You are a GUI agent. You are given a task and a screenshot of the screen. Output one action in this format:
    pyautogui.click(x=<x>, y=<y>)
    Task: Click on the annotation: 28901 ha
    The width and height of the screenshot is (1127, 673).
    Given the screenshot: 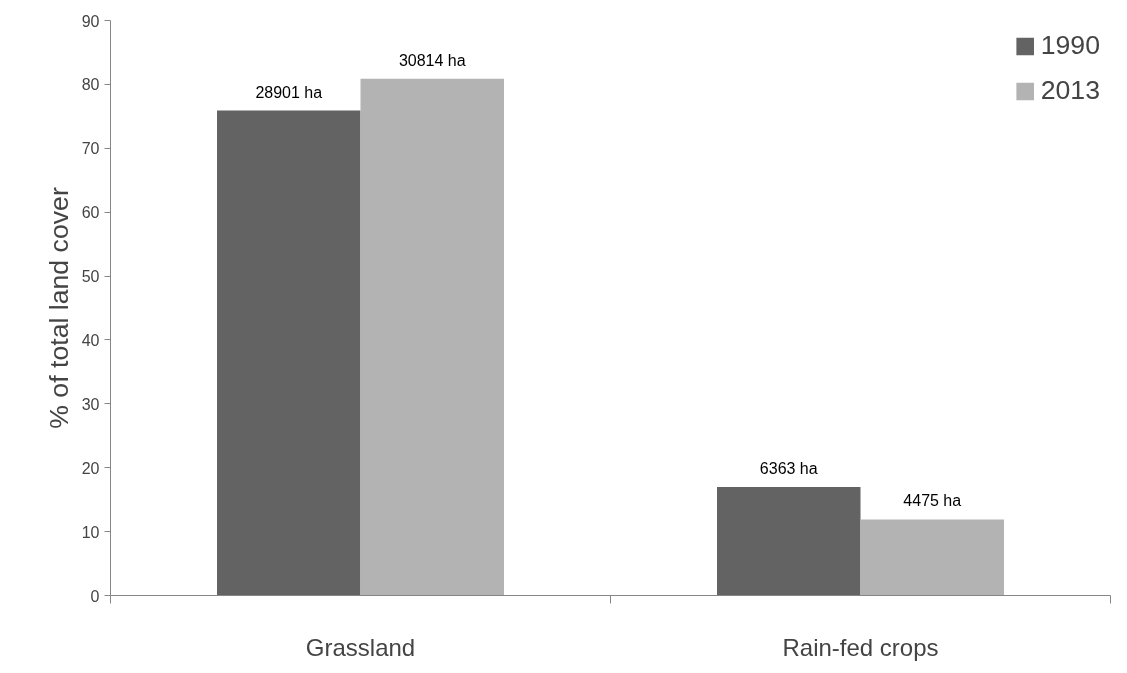 What is the action you would take?
    pyautogui.click(x=289, y=92)
    